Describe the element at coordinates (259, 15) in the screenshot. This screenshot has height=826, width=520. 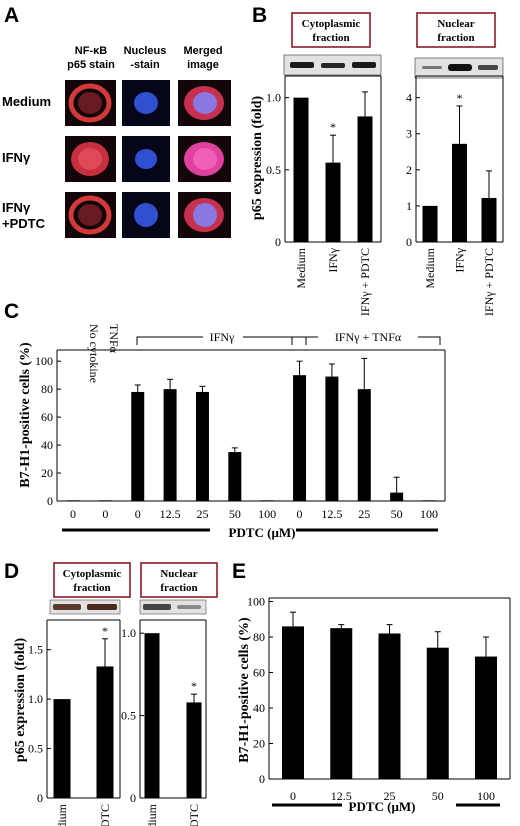
I see `panel-letter-b: B` at that location.